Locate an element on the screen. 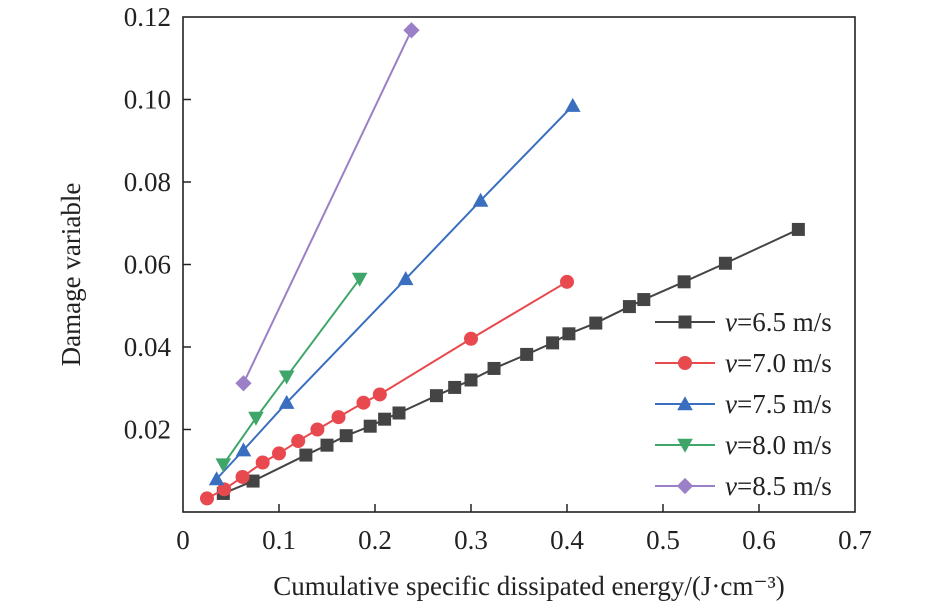  legend-item: v=8.0 m/s is located at coordinates (743, 445).